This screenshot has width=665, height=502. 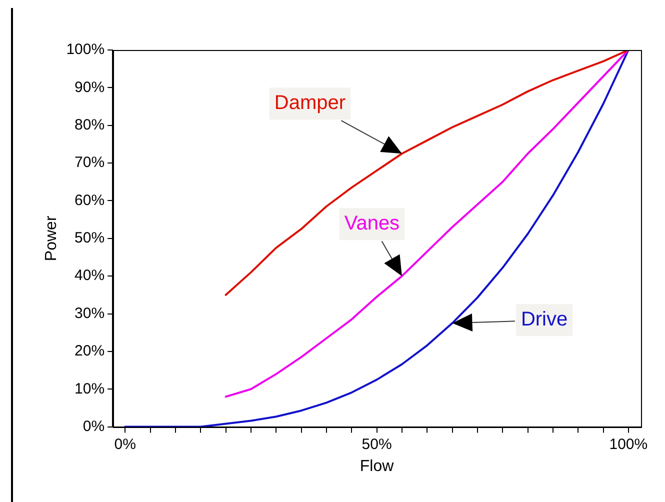 I want to click on y-tick-label: 10%, so click(x=89, y=389).